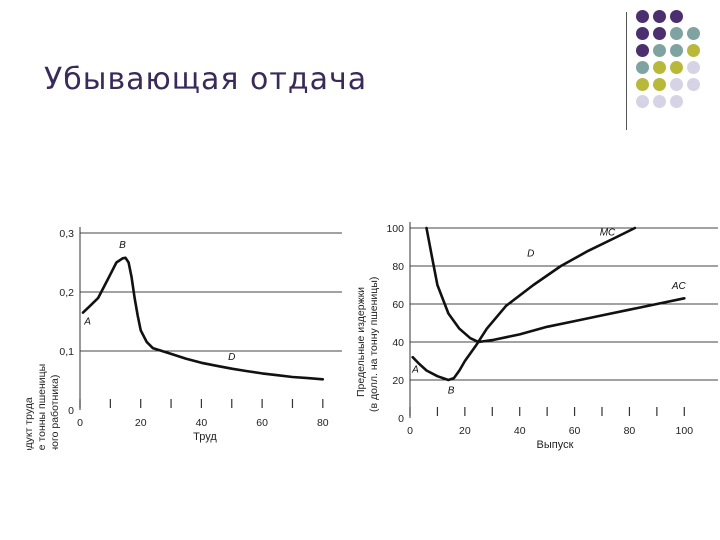 This screenshot has width=720, height=540. I want to click on point-label: AC, so click(679, 286).